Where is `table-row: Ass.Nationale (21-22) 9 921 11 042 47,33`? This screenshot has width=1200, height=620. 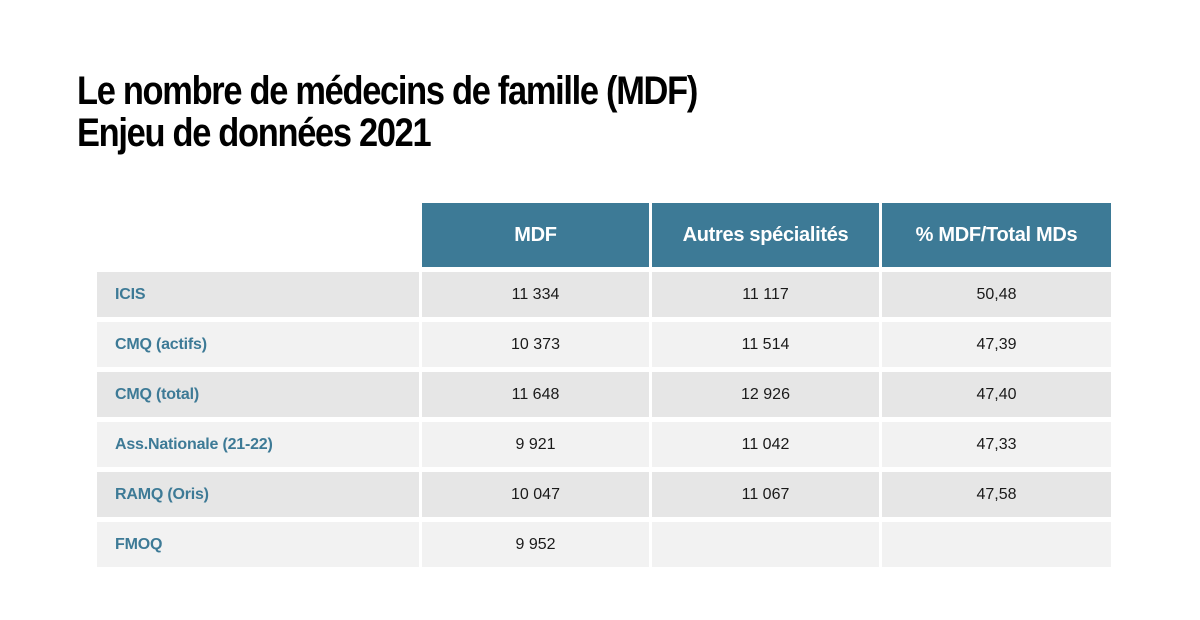 table-row: Ass.Nationale (21-22) 9 921 11 042 47,33 is located at coordinates (604, 444).